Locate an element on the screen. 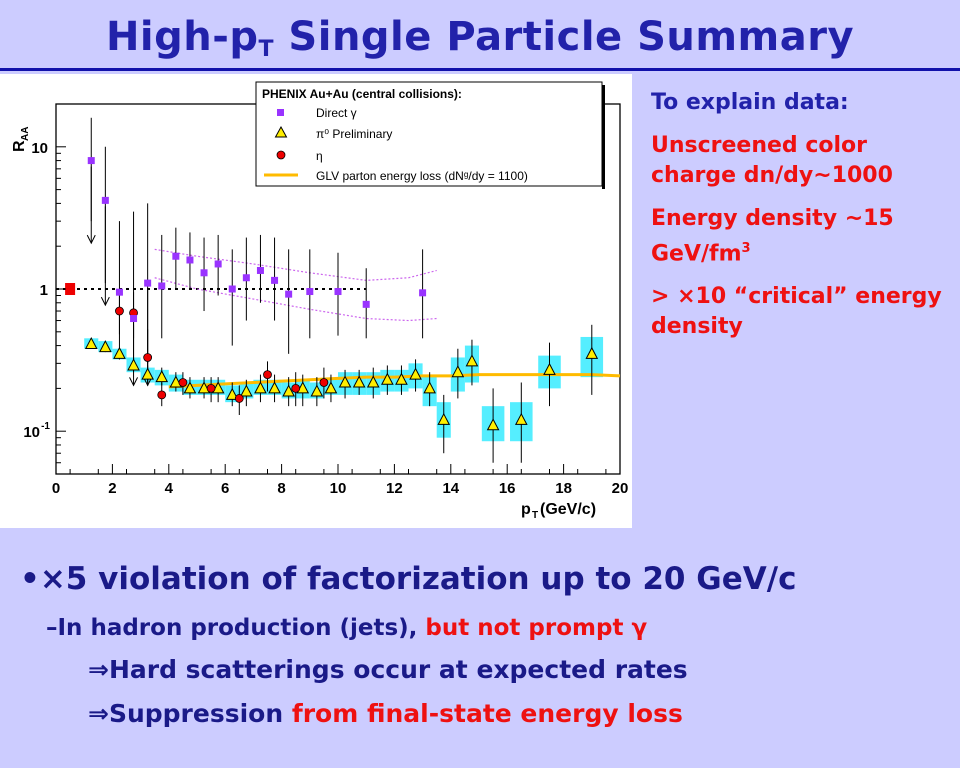  x-axis-label: p is located at coordinates (526, 509).